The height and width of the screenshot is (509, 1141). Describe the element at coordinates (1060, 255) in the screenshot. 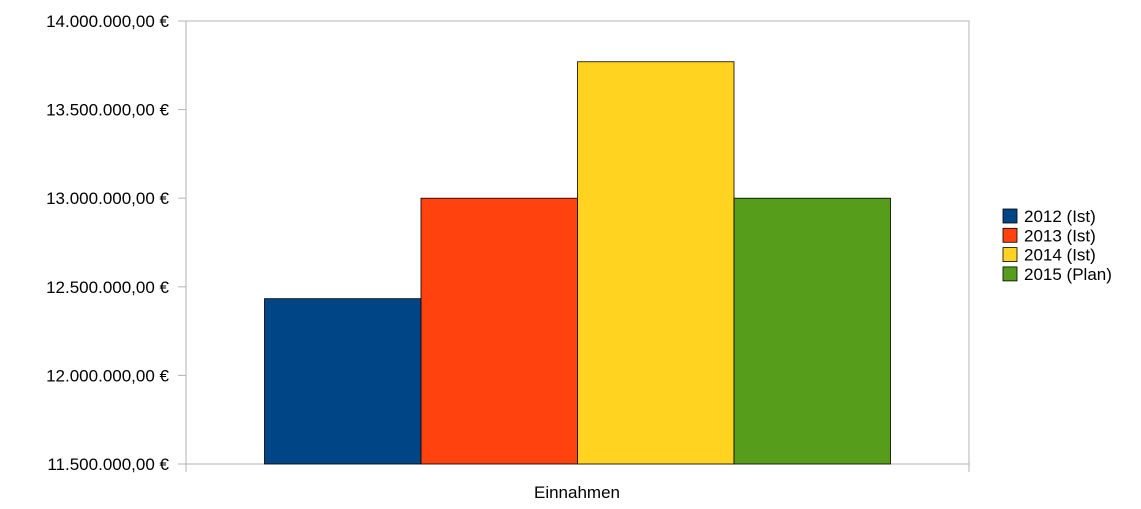

I see `legend-label: 2014 (Ist)` at that location.